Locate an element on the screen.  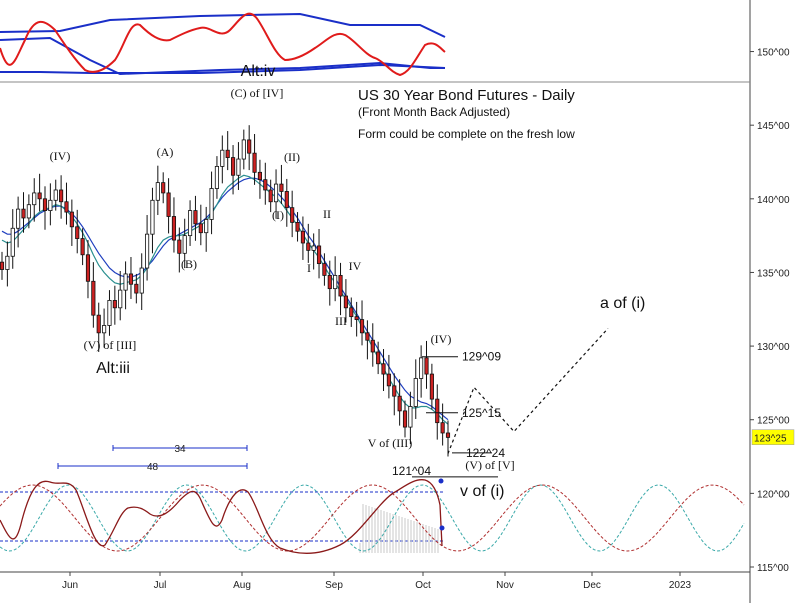
y-tick-label: 120^00 is located at coordinates (773, 494).